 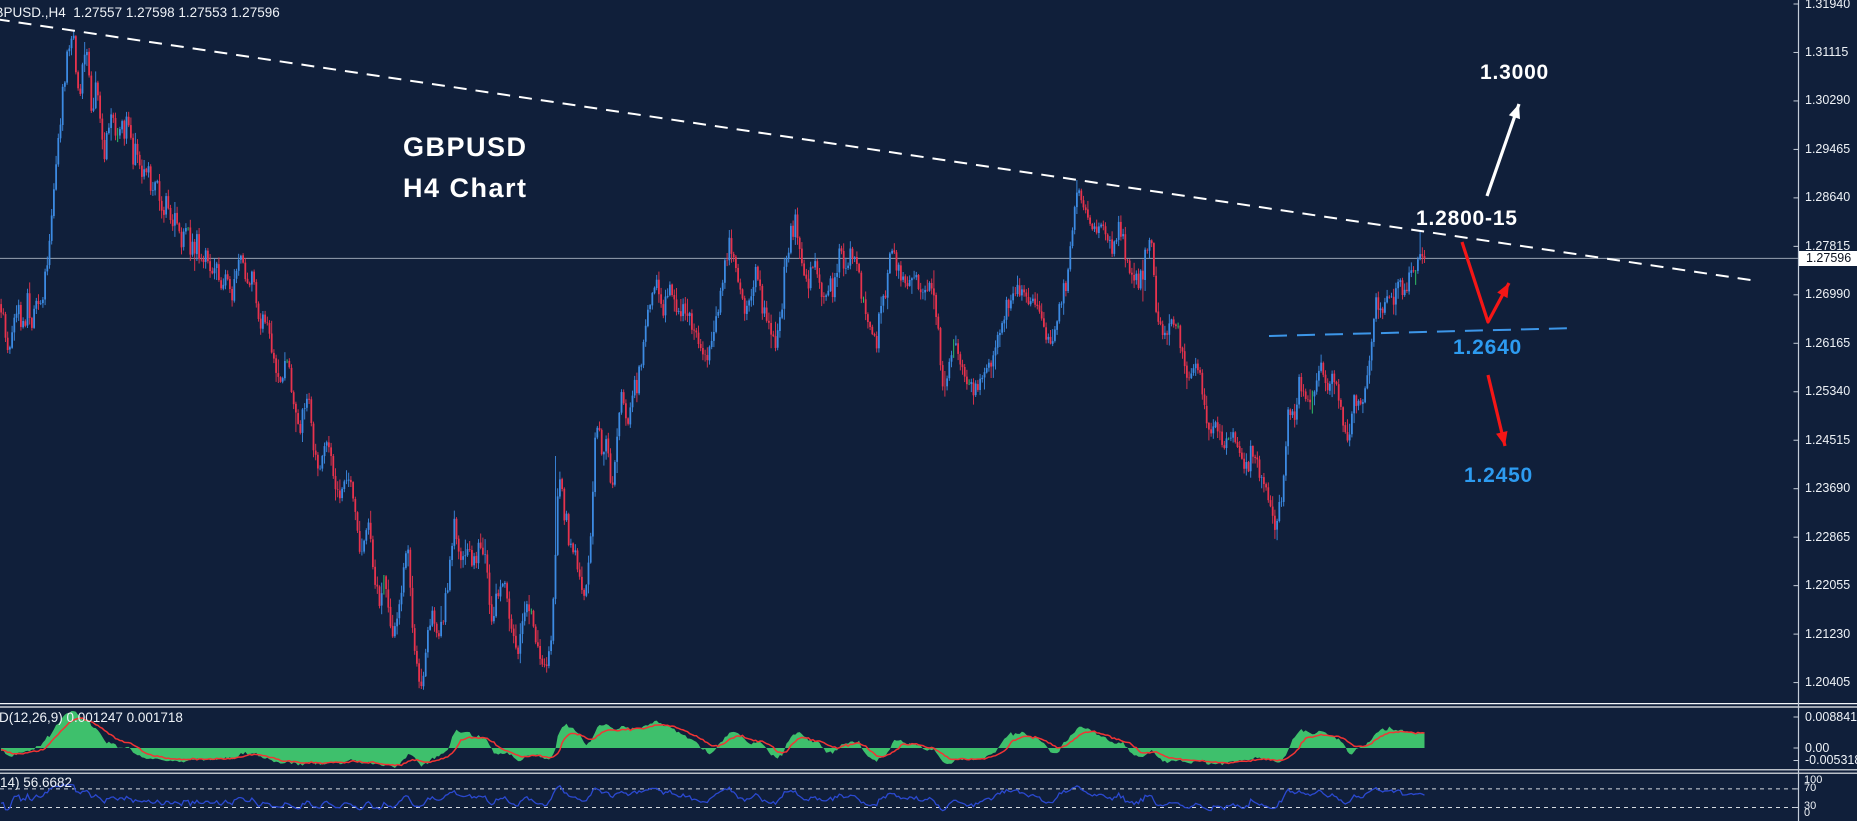 I want to click on price-axis-label: 1.22055, so click(x=1828, y=585).